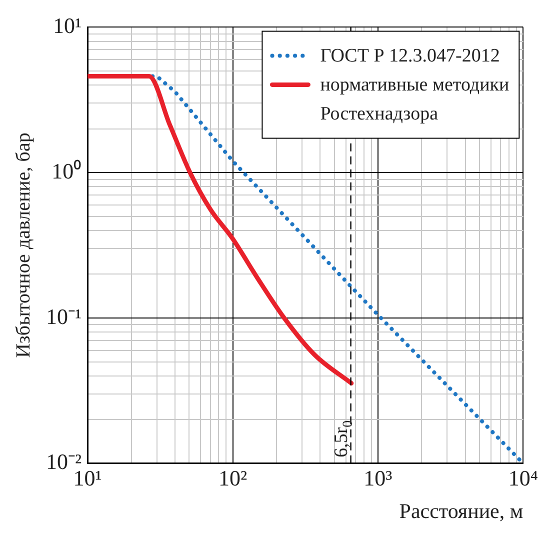  What do you see at coordinates (378, 477) in the screenshot?
I see `x-tick-label: 10³` at bounding box center [378, 477].